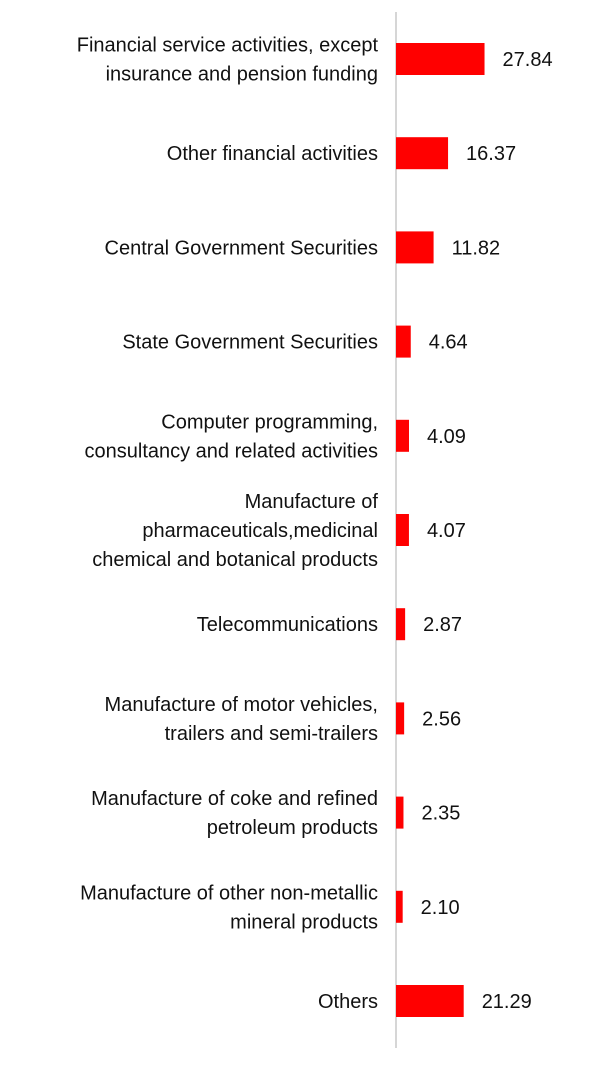  What do you see at coordinates (442, 625) in the screenshot?
I see `value-label: 2.87` at bounding box center [442, 625].